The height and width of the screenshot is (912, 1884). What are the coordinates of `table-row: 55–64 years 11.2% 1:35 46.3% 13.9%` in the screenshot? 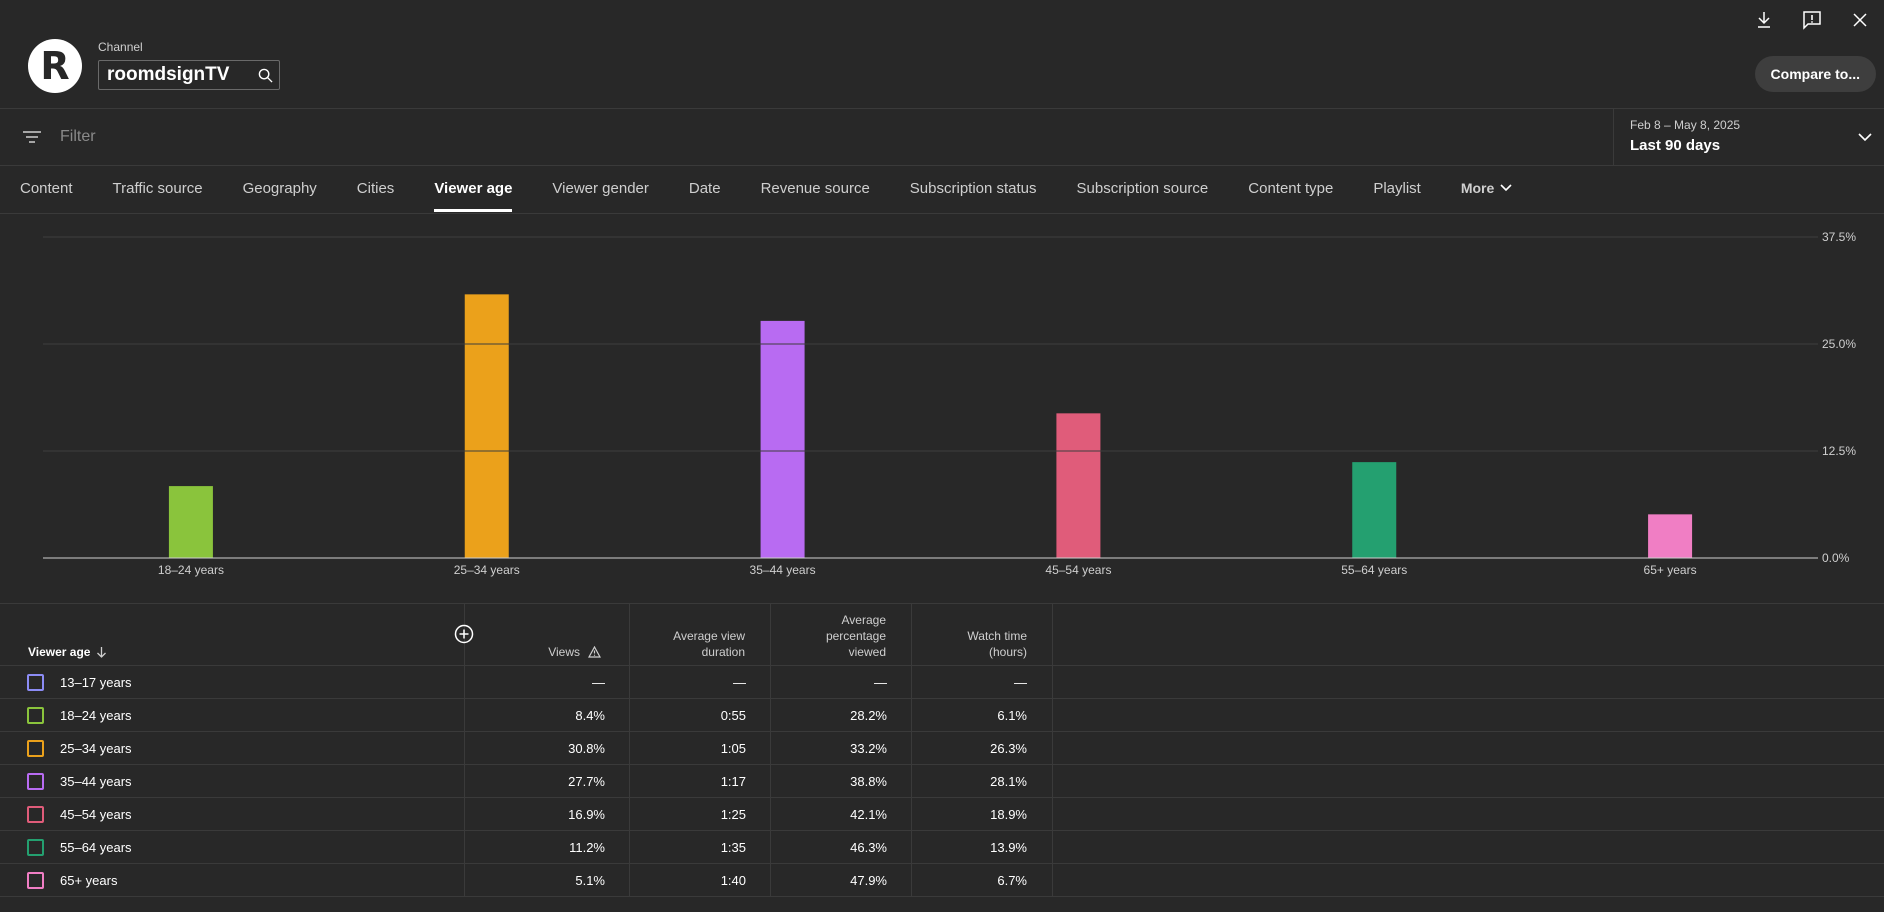 It's located at (942, 847).